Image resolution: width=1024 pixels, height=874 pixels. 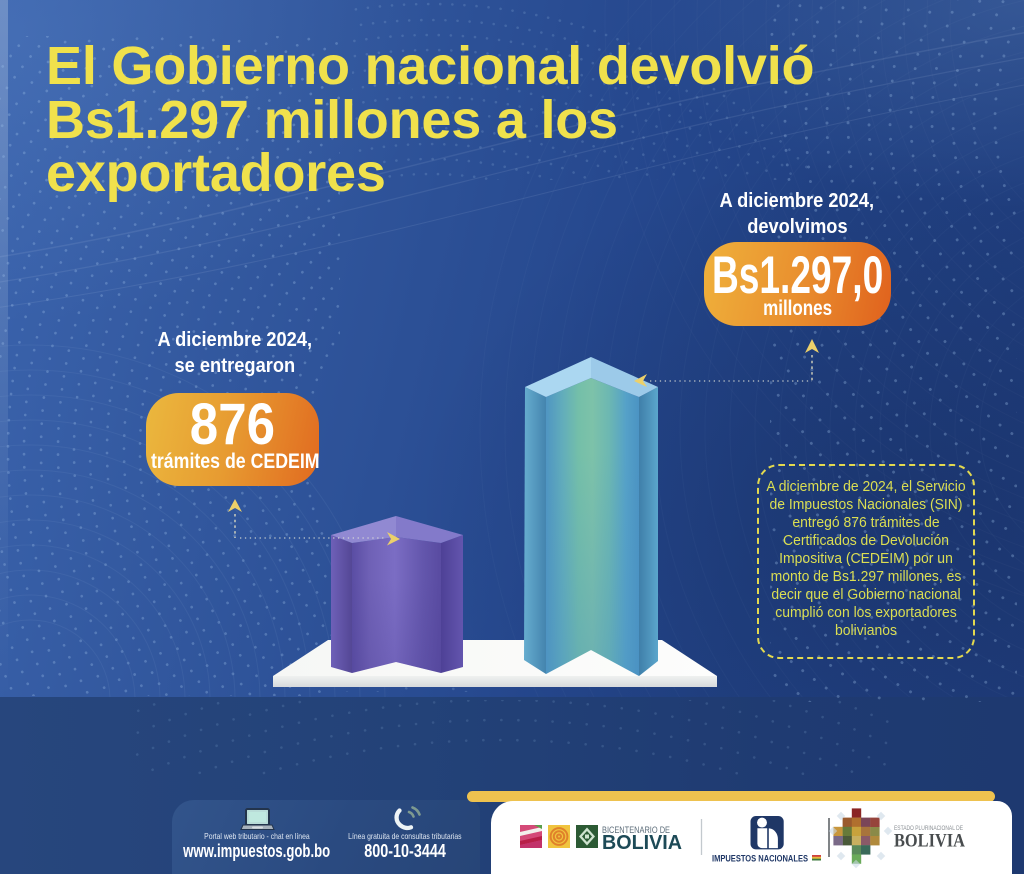 What do you see at coordinates (928, 828) in the screenshot?
I see `svg-text: ESTADO PLURINACIONAL DE` at bounding box center [928, 828].